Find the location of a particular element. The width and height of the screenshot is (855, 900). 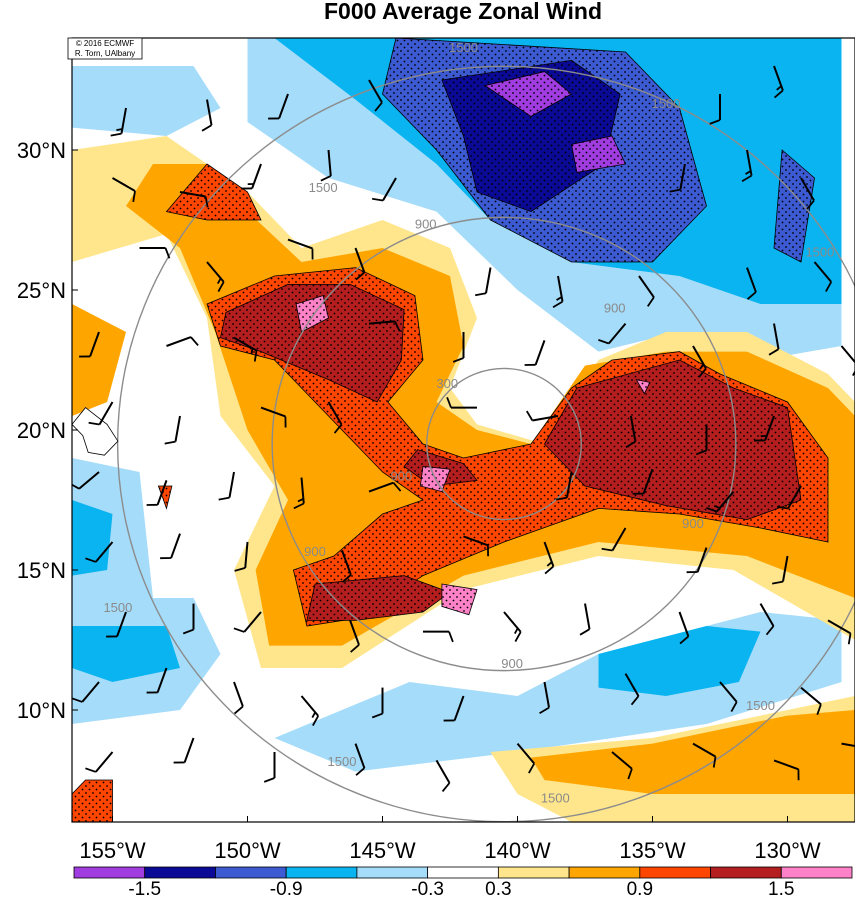

colorbar-label: 1.5 is located at coordinates (781, 889).